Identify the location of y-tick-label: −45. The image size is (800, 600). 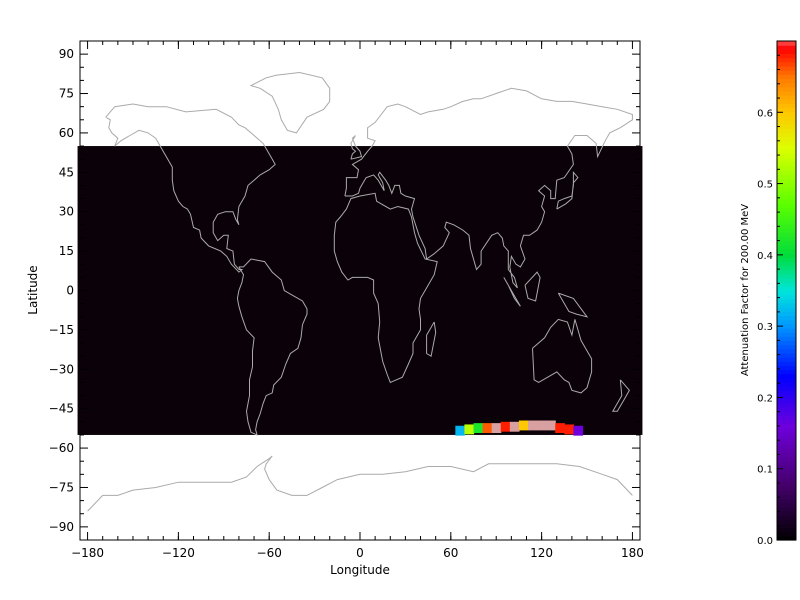
(61, 409).